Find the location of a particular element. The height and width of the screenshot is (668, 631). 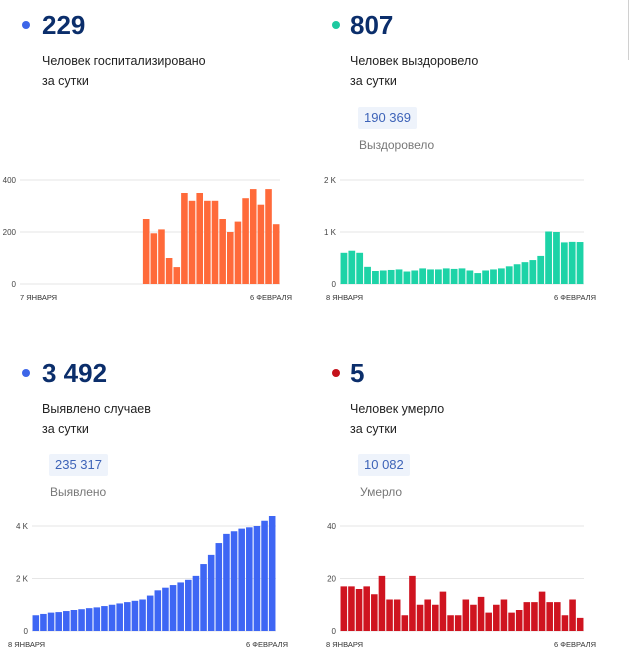

total-label: Выздоровело is located at coordinates (397, 145).